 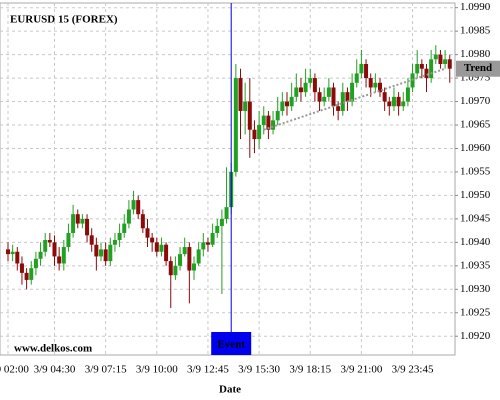 I want to click on event-label-box, so click(x=231, y=343).